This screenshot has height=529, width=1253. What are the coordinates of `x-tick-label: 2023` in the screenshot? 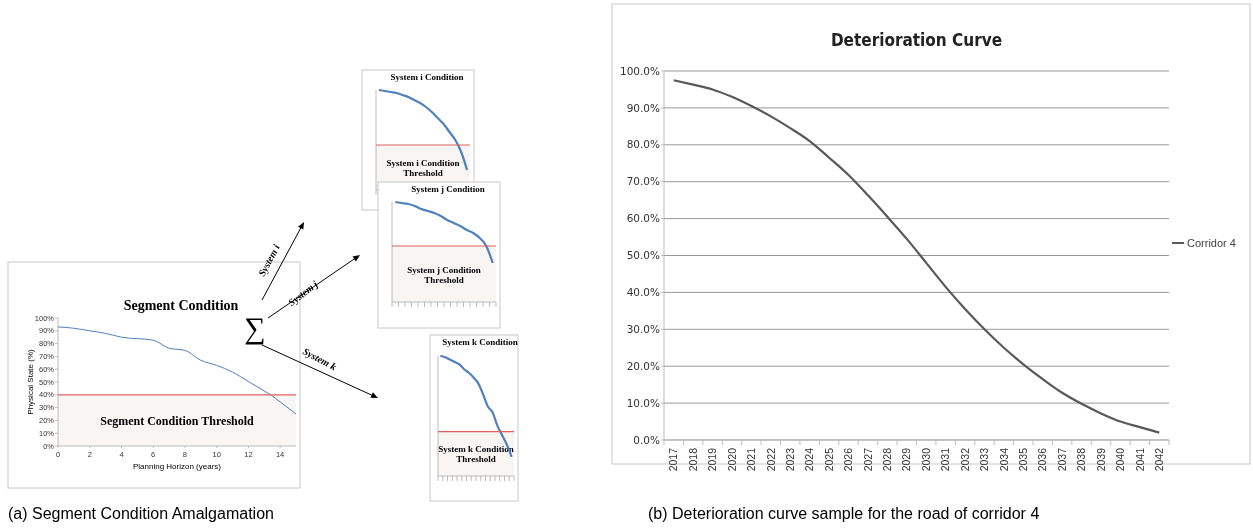 It's located at (789, 459).